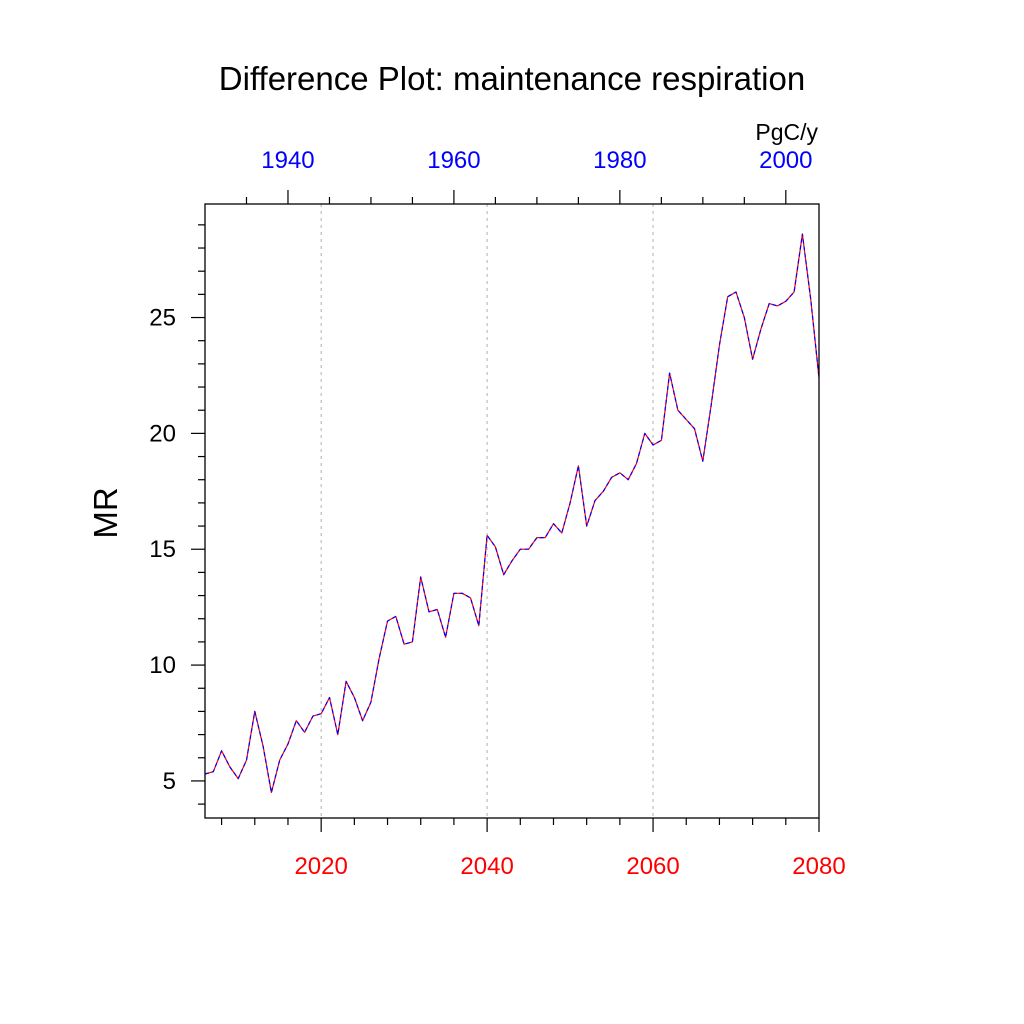 The height and width of the screenshot is (1024, 1024). I want to click on y-tick-label: 15, so click(162, 549).